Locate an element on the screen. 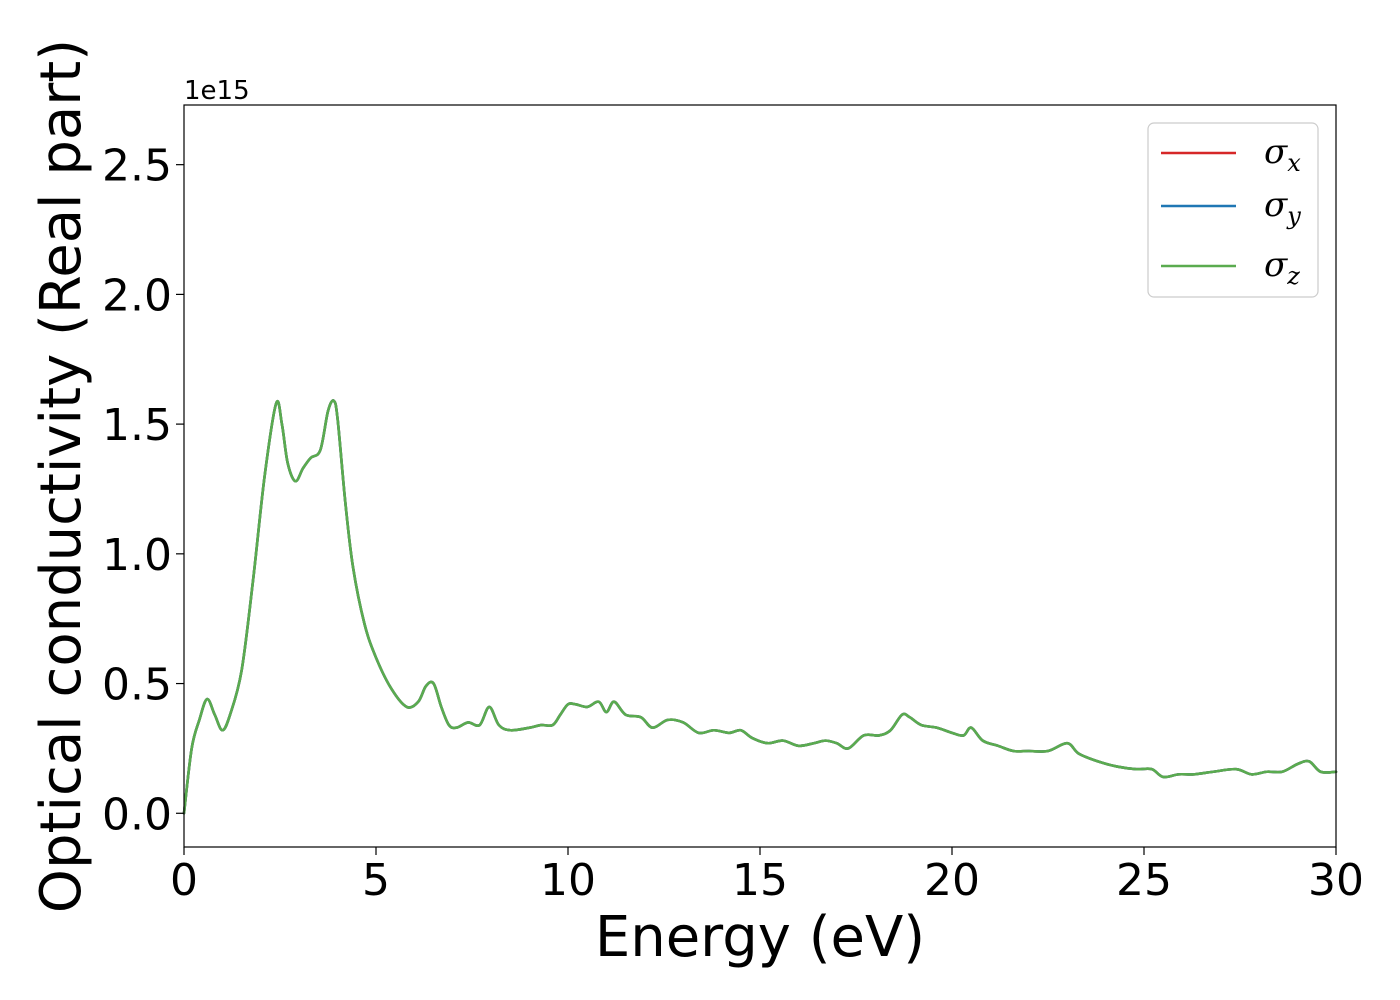 This screenshot has width=1400, height=1000. legend-box is located at coordinates (1233, 210).